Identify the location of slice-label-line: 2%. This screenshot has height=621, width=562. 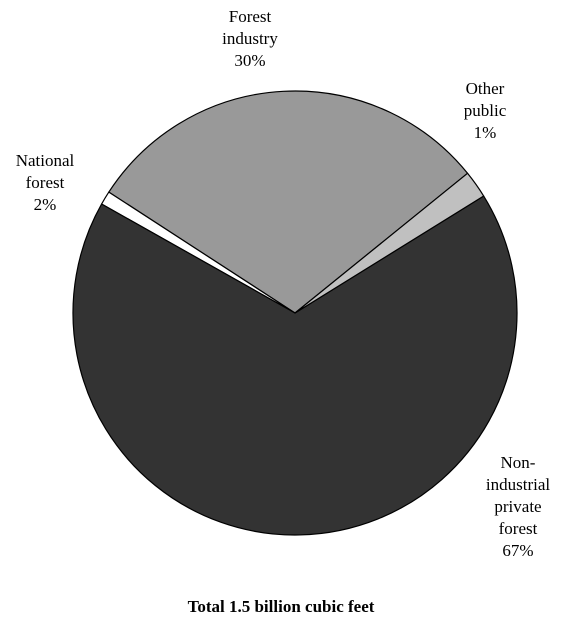
(45, 204).